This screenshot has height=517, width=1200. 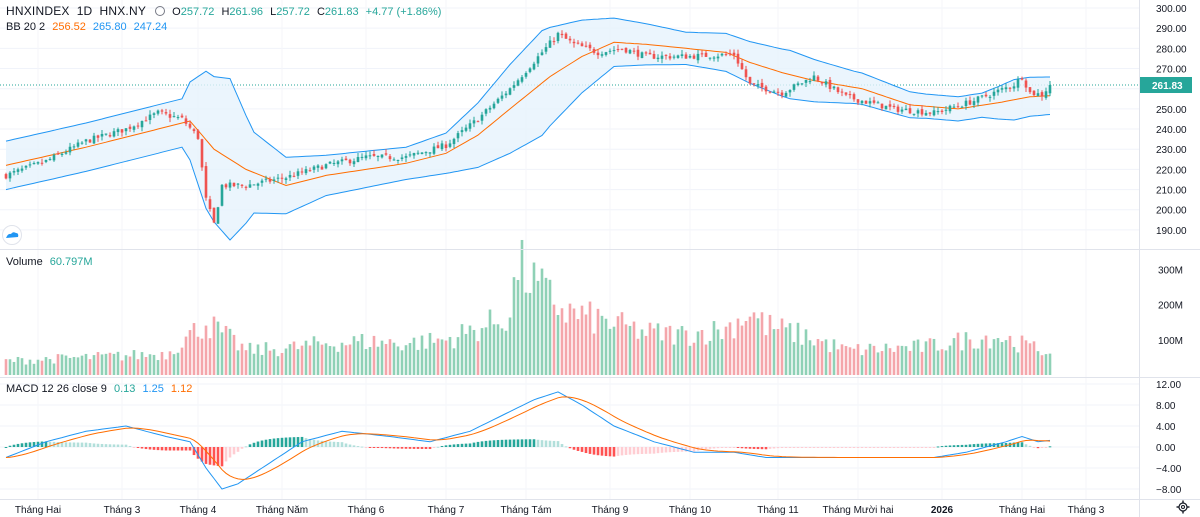 I want to click on volume-legend: Volume 60.797M, so click(x=51, y=262).